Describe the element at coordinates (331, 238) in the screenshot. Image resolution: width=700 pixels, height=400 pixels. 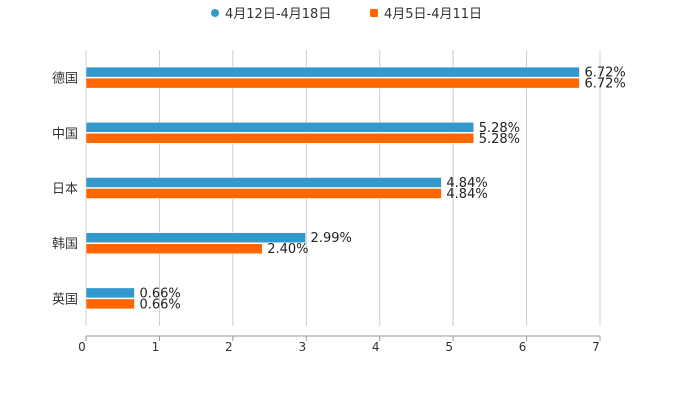
I see `data-label: 2.99%` at that location.